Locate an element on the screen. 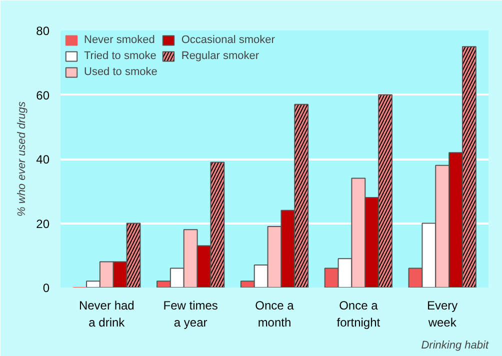 Image resolution: width=502 pixels, height=356 pixels. y-tick-label: 40 is located at coordinates (43, 159).